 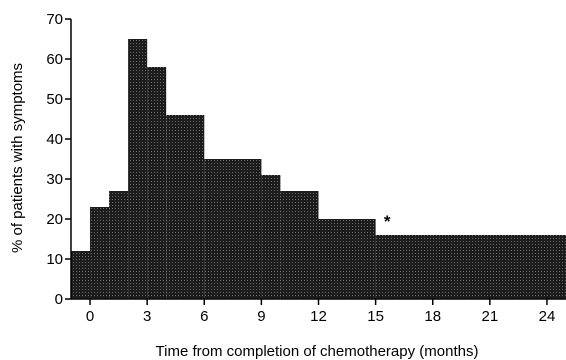 What do you see at coordinates (547, 316) in the screenshot?
I see `x-tick-label: 24` at bounding box center [547, 316].